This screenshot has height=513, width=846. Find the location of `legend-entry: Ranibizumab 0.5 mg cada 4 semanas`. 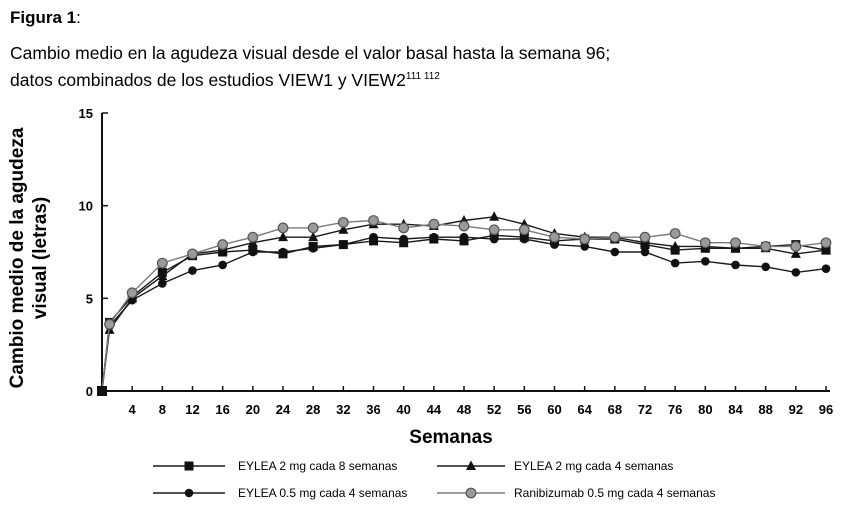

legend-entry: Ranibizumab 0.5 mg cada 4 semanas is located at coordinates (576, 493).